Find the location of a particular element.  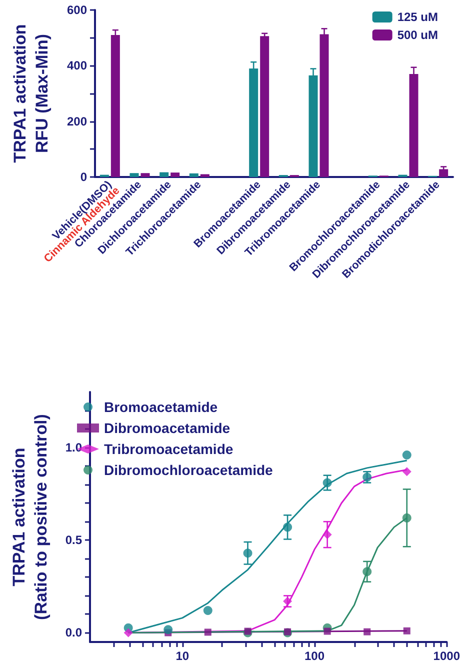

y-axis-title: TRPA1 activation RFU (Max-Min) is located at coordinates (31, 93).